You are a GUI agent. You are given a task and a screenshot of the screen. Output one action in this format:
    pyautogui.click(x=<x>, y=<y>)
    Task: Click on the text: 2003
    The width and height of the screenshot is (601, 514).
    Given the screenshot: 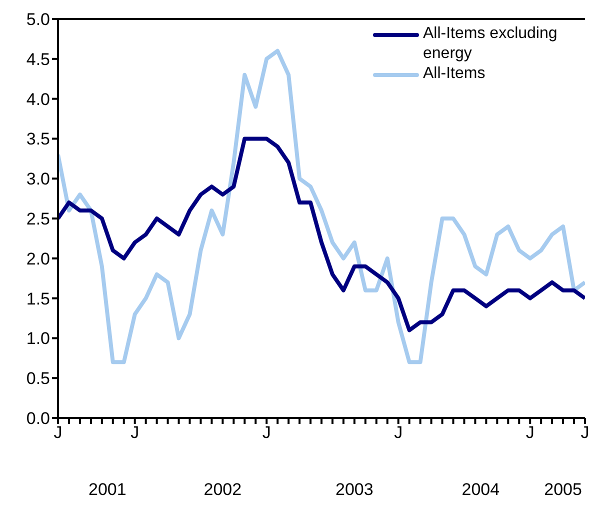 What is the action you would take?
    pyautogui.click(x=354, y=490)
    